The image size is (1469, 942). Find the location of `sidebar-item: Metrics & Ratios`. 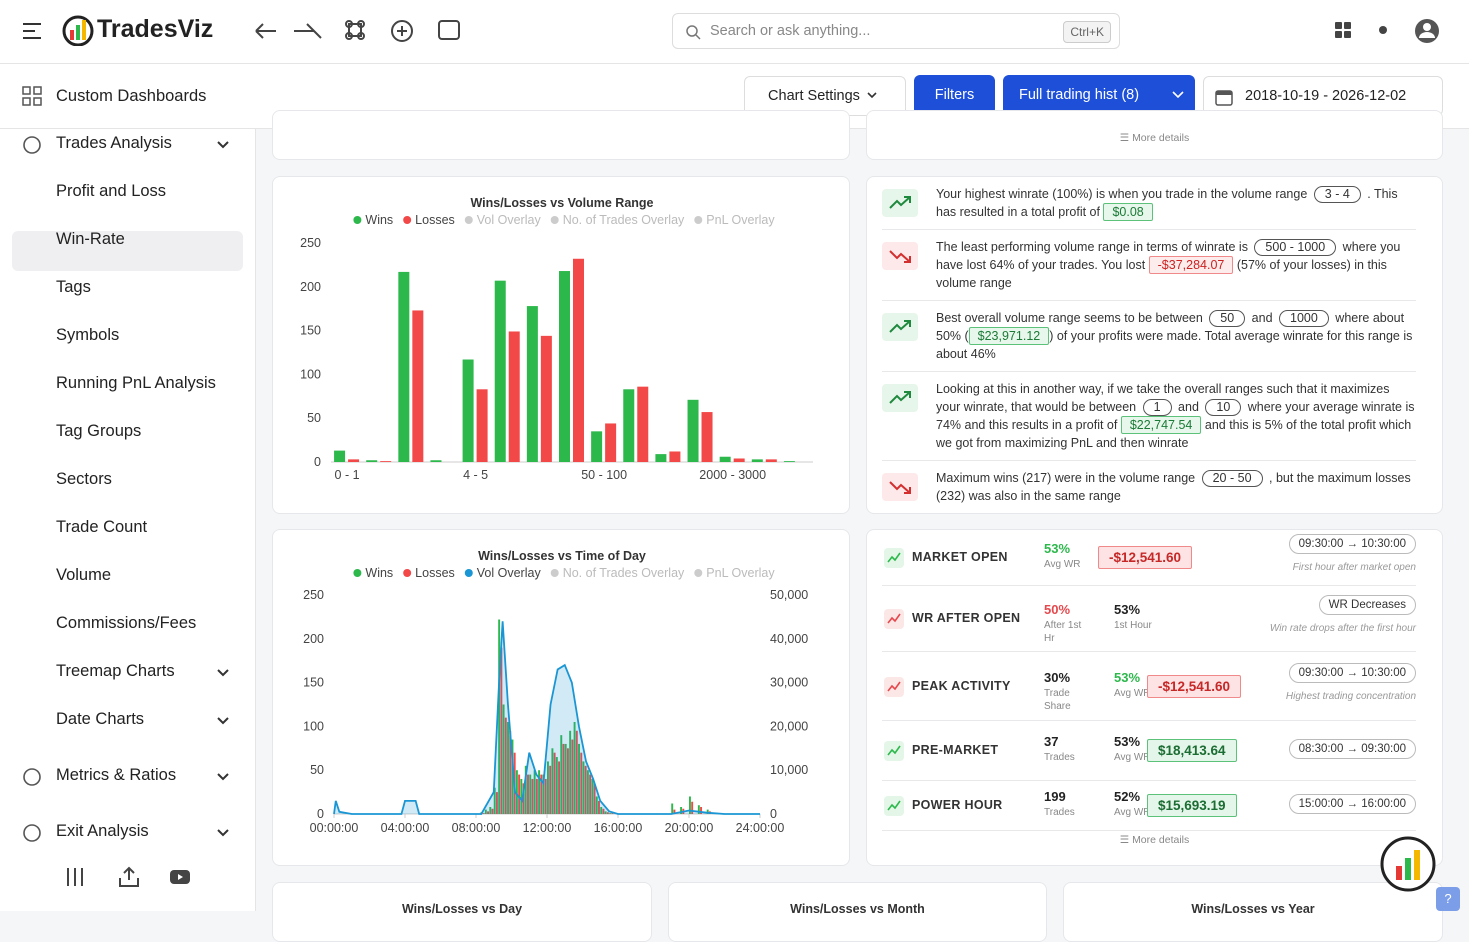

sidebar-item: Metrics & Ratios is located at coordinates (116, 775).